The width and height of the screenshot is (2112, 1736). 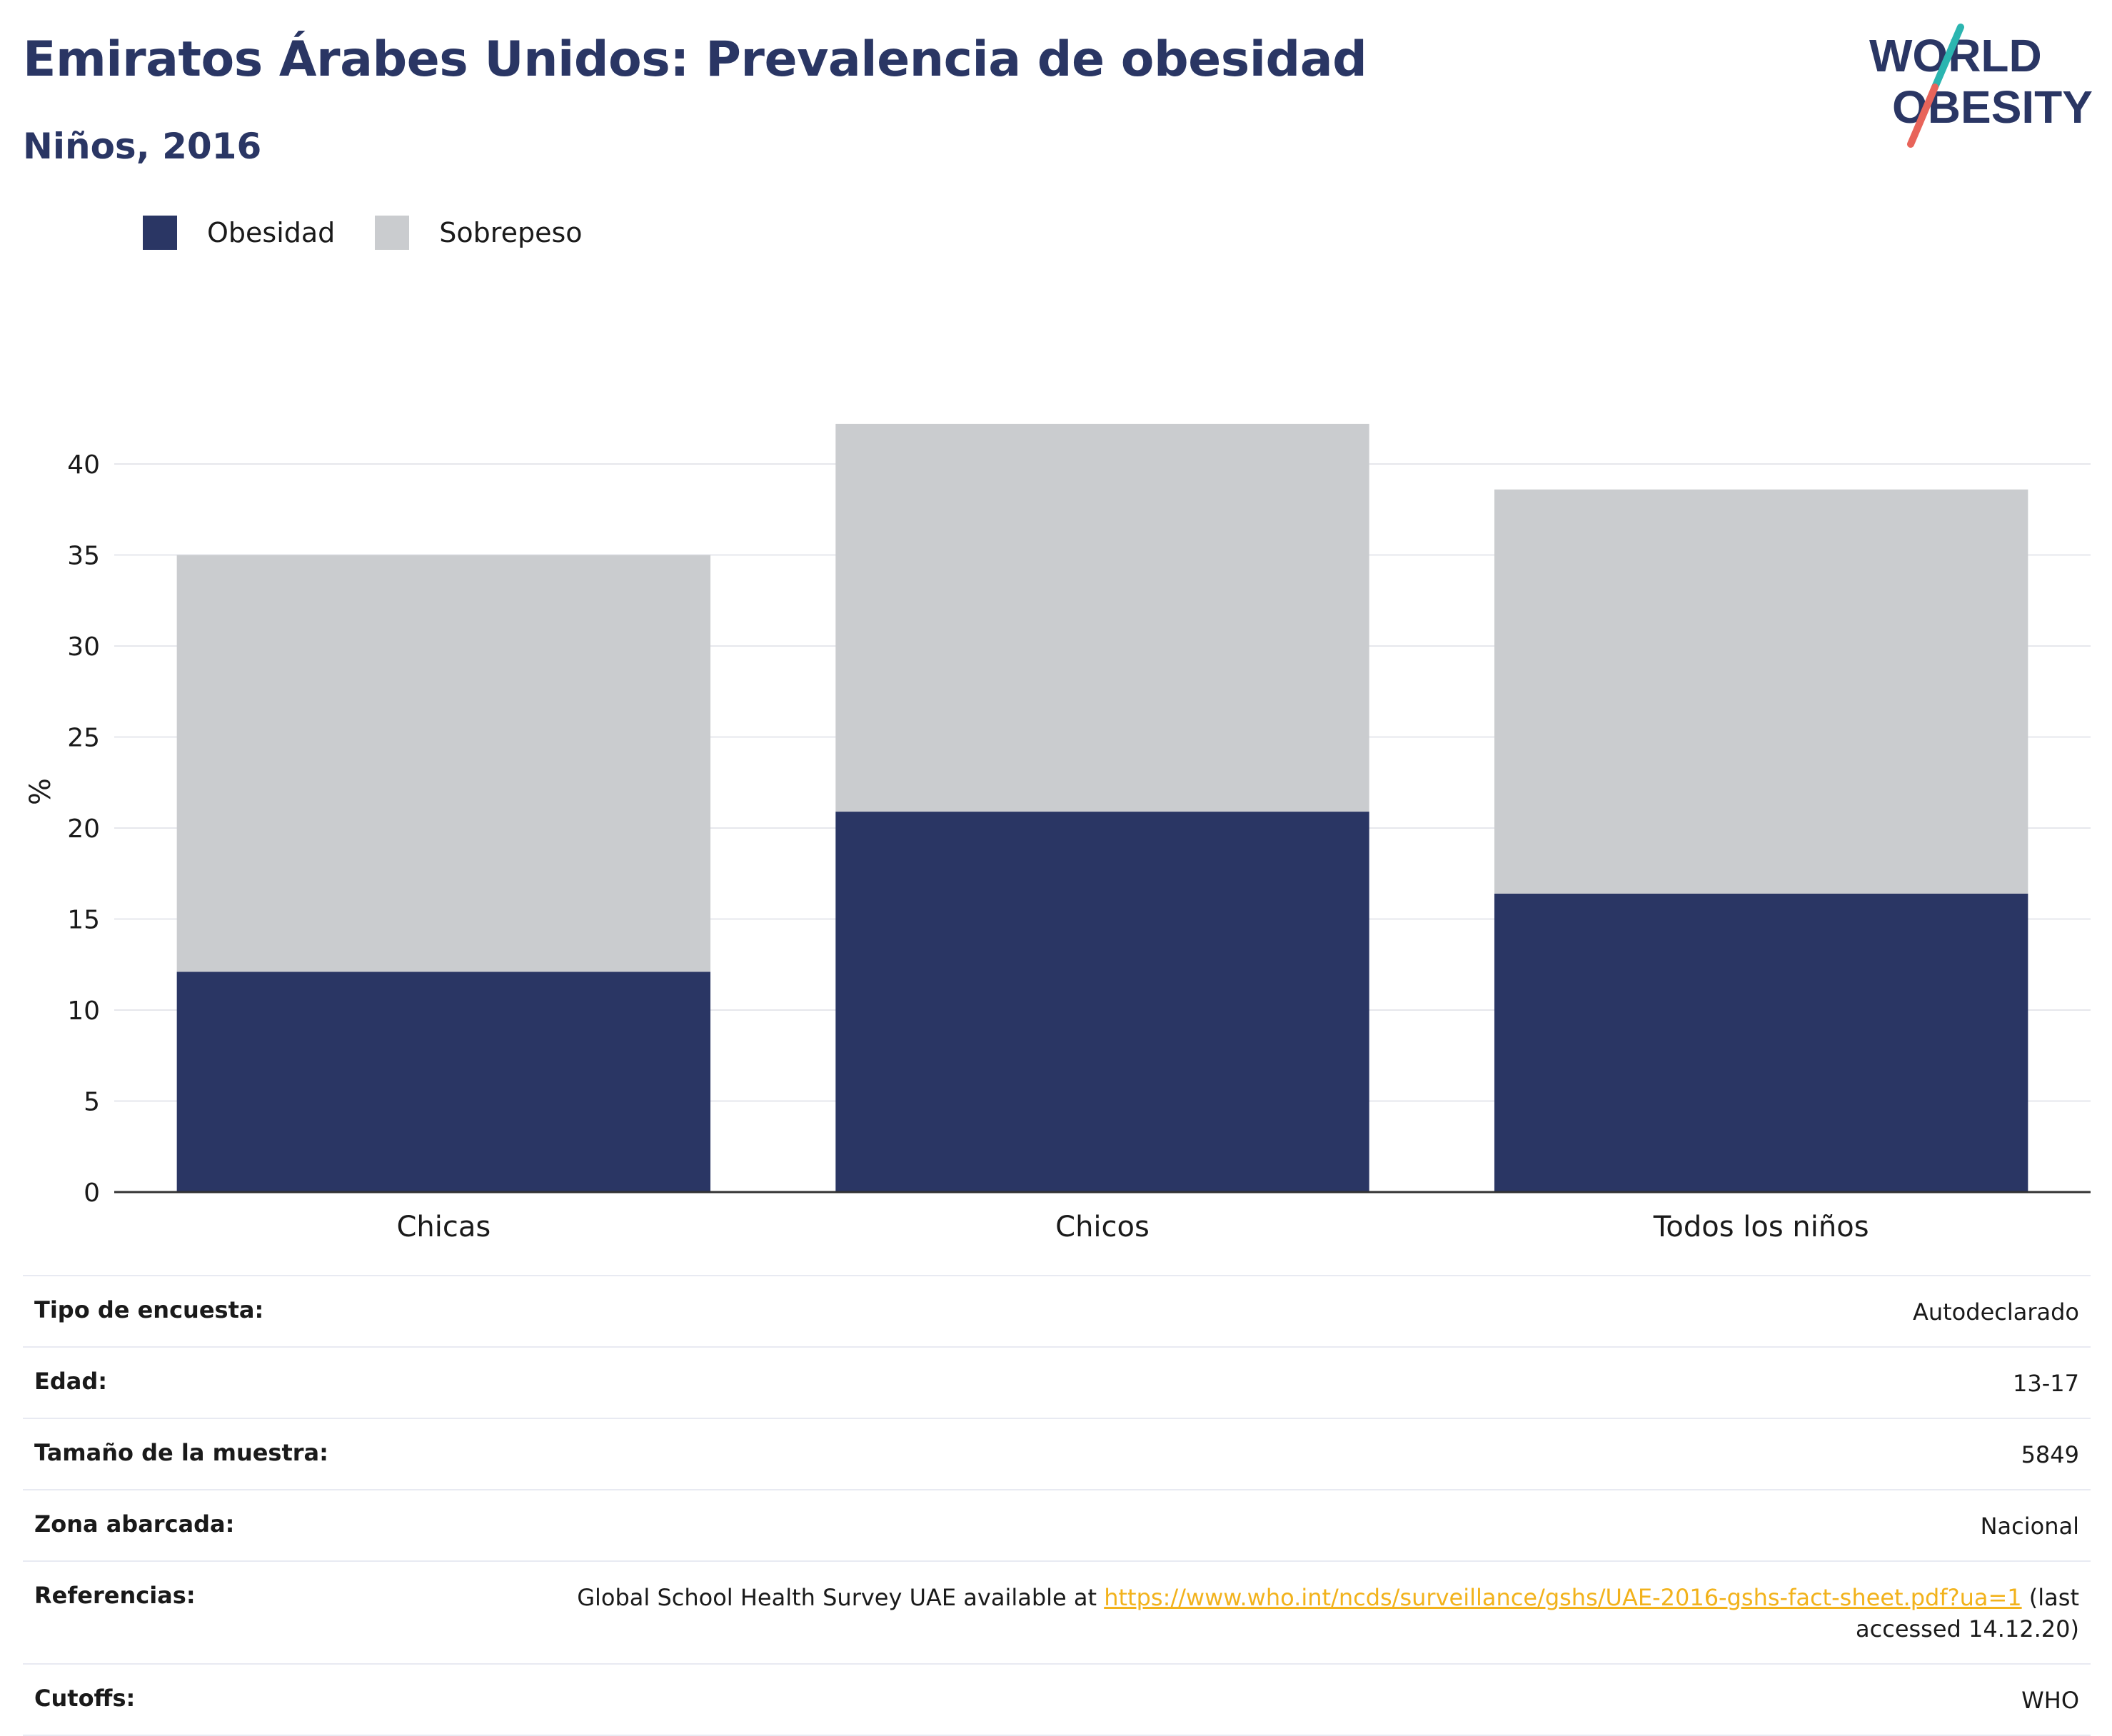 What do you see at coordinates (83, 829) in the screenshot?
I see `y-tick-label: 20` at bounding box center [83, 829].